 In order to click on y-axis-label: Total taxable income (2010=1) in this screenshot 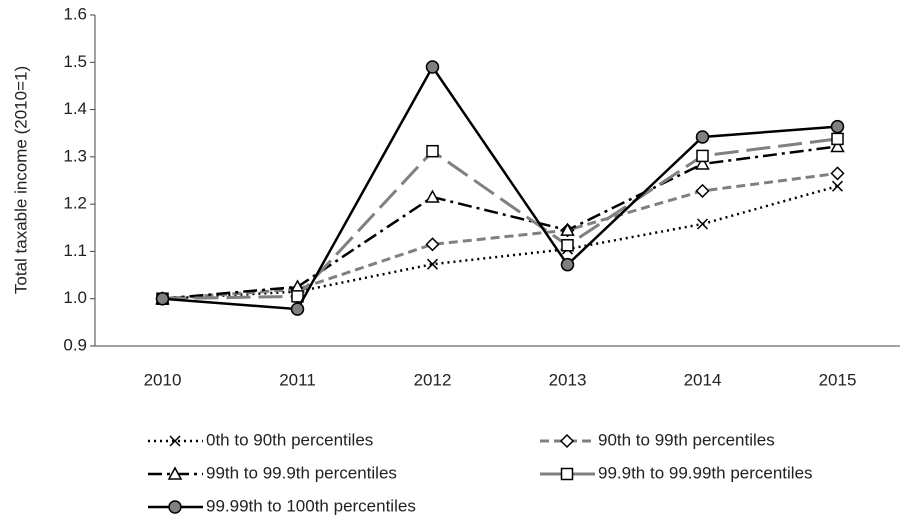, I will do `click(20, 180)`.